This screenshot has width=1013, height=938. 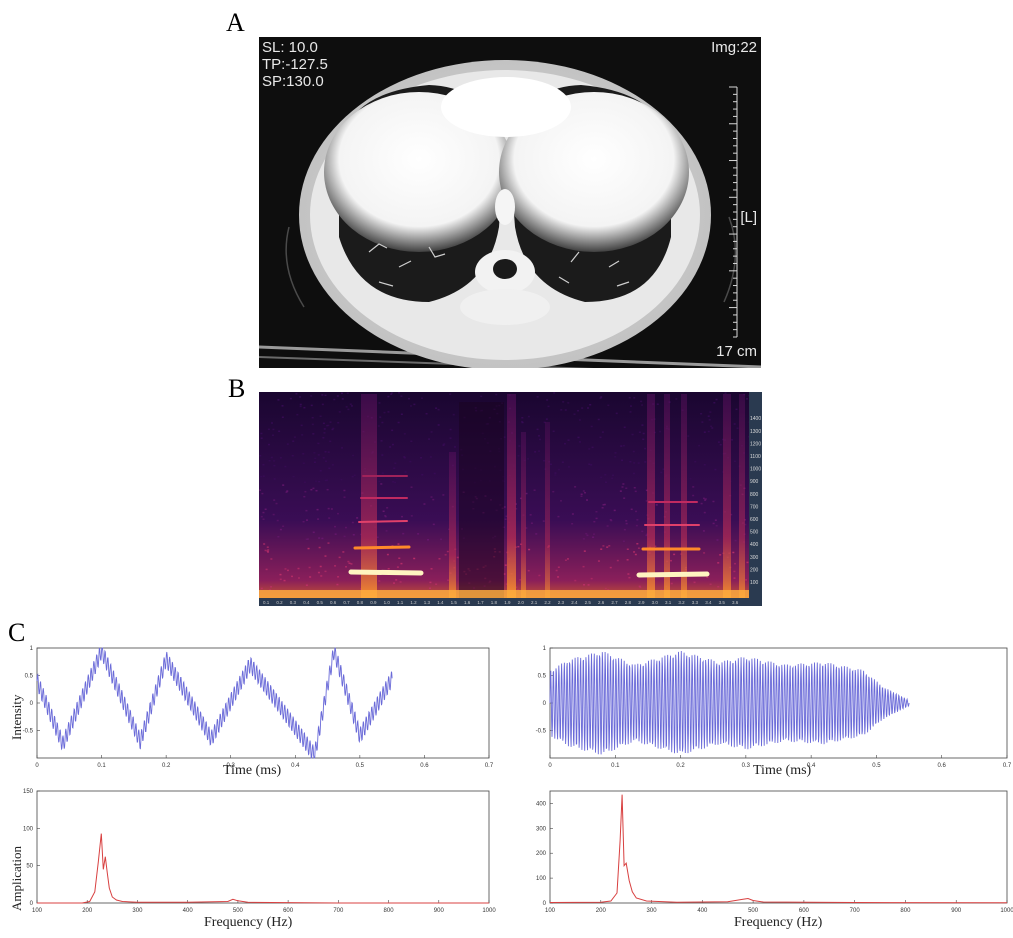 I want to click on wave-right-x-tick-label: 0.1, so click(x=615, y=766).